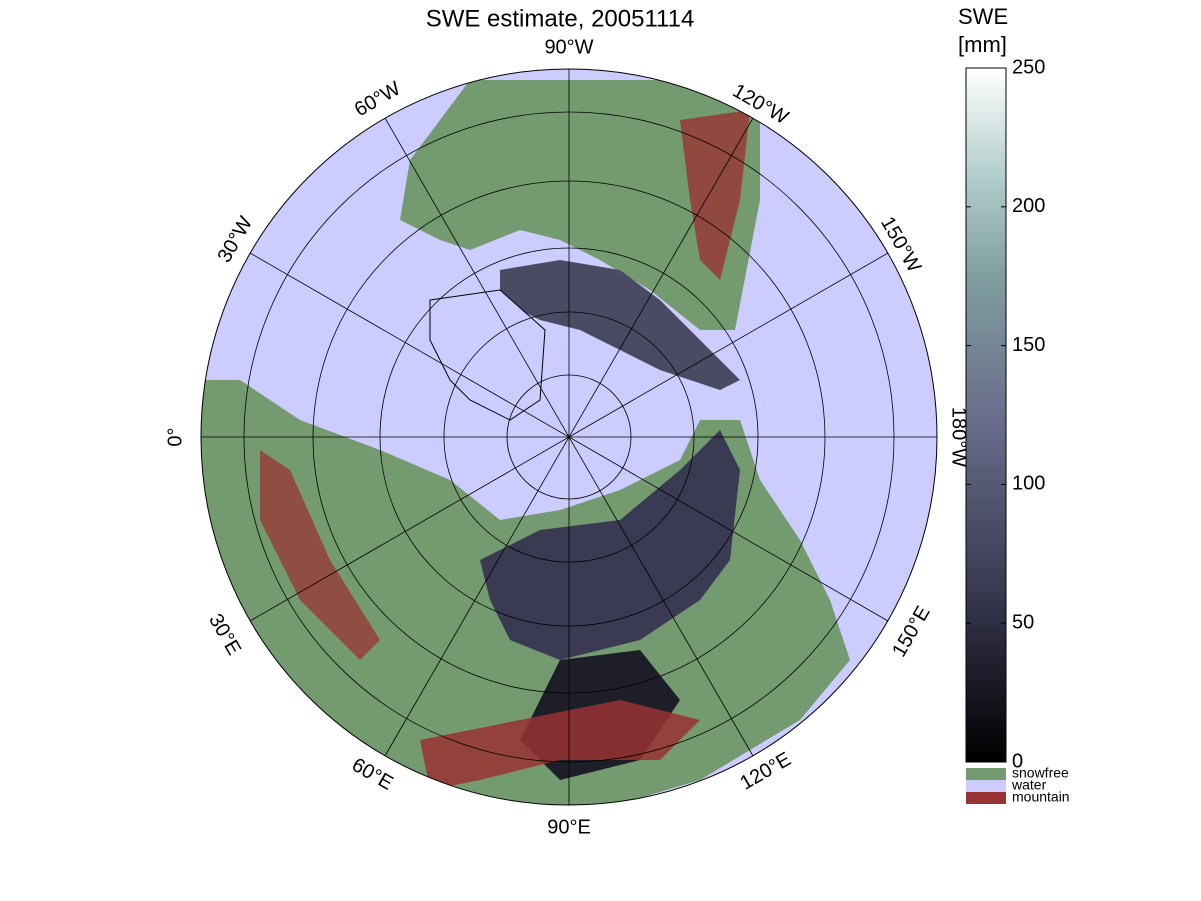 Image resolution: width=1201 pixels, height=901 pixels. What do you see at coordinates (982, 44) in the screenshot?
I see `colorbar-title: [mm]` at bounding box center [982, 44].